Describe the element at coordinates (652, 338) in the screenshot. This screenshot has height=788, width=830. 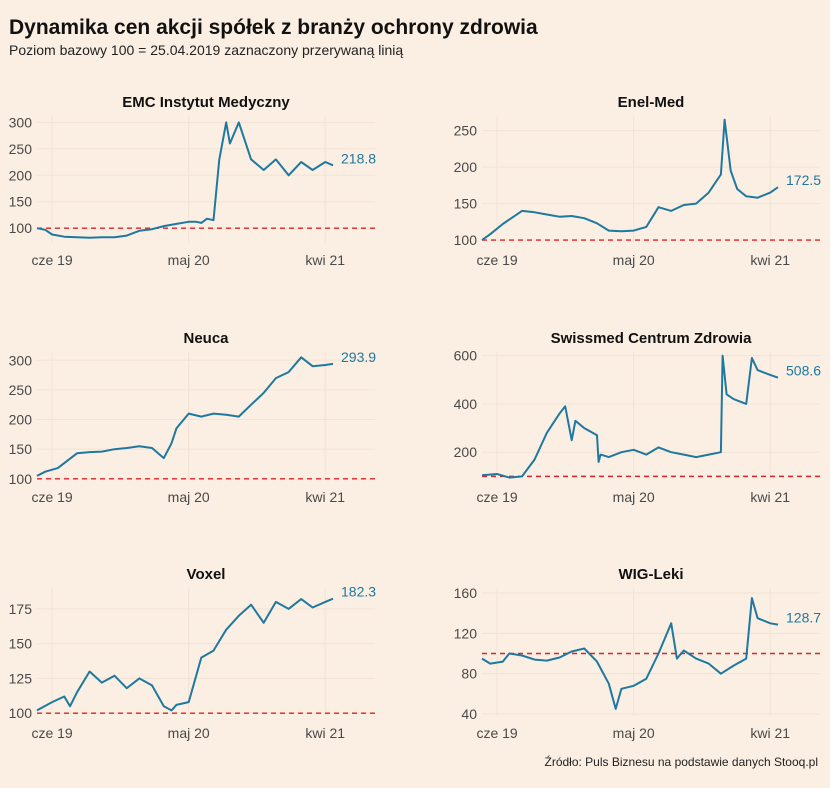
I see `panel-title: Swissmed Centrum Zdrowia` at that location.